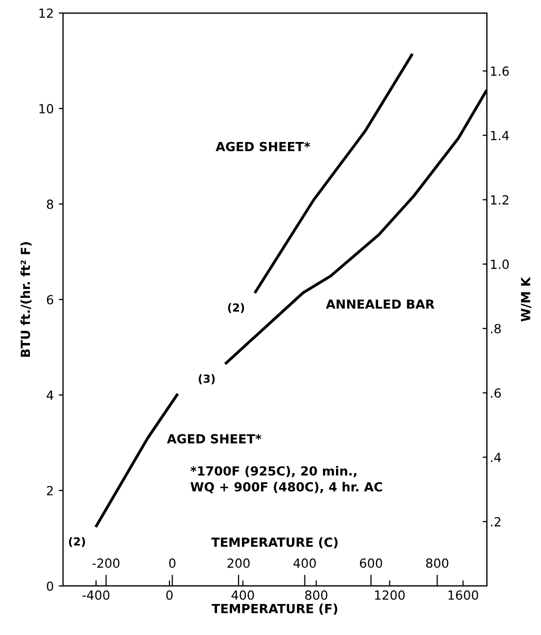  I want to click on x-tick-label: 400, so click(243, 595).